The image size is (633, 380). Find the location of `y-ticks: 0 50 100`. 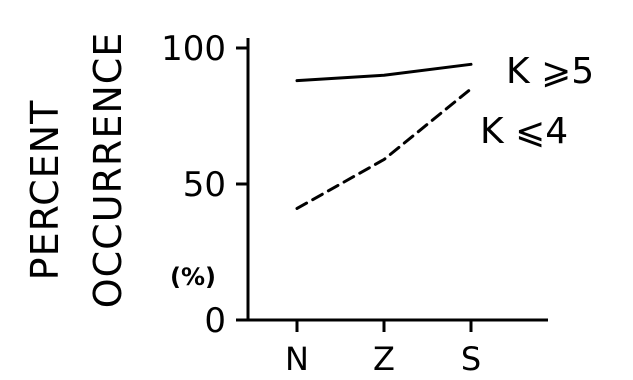

y-ticks: 0 50 100 is located at coordinates (204, 185).